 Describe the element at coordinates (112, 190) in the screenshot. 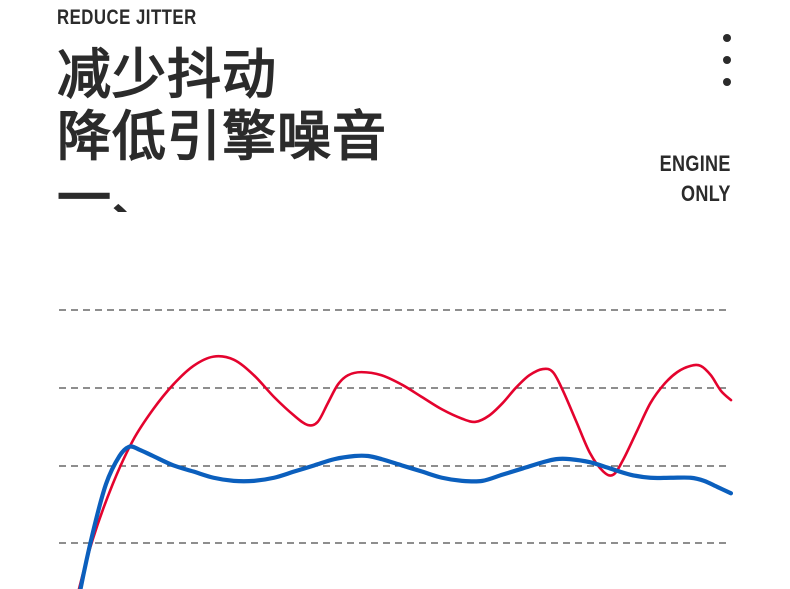

I see `headline-line-3-clipped: 一、` at that location.